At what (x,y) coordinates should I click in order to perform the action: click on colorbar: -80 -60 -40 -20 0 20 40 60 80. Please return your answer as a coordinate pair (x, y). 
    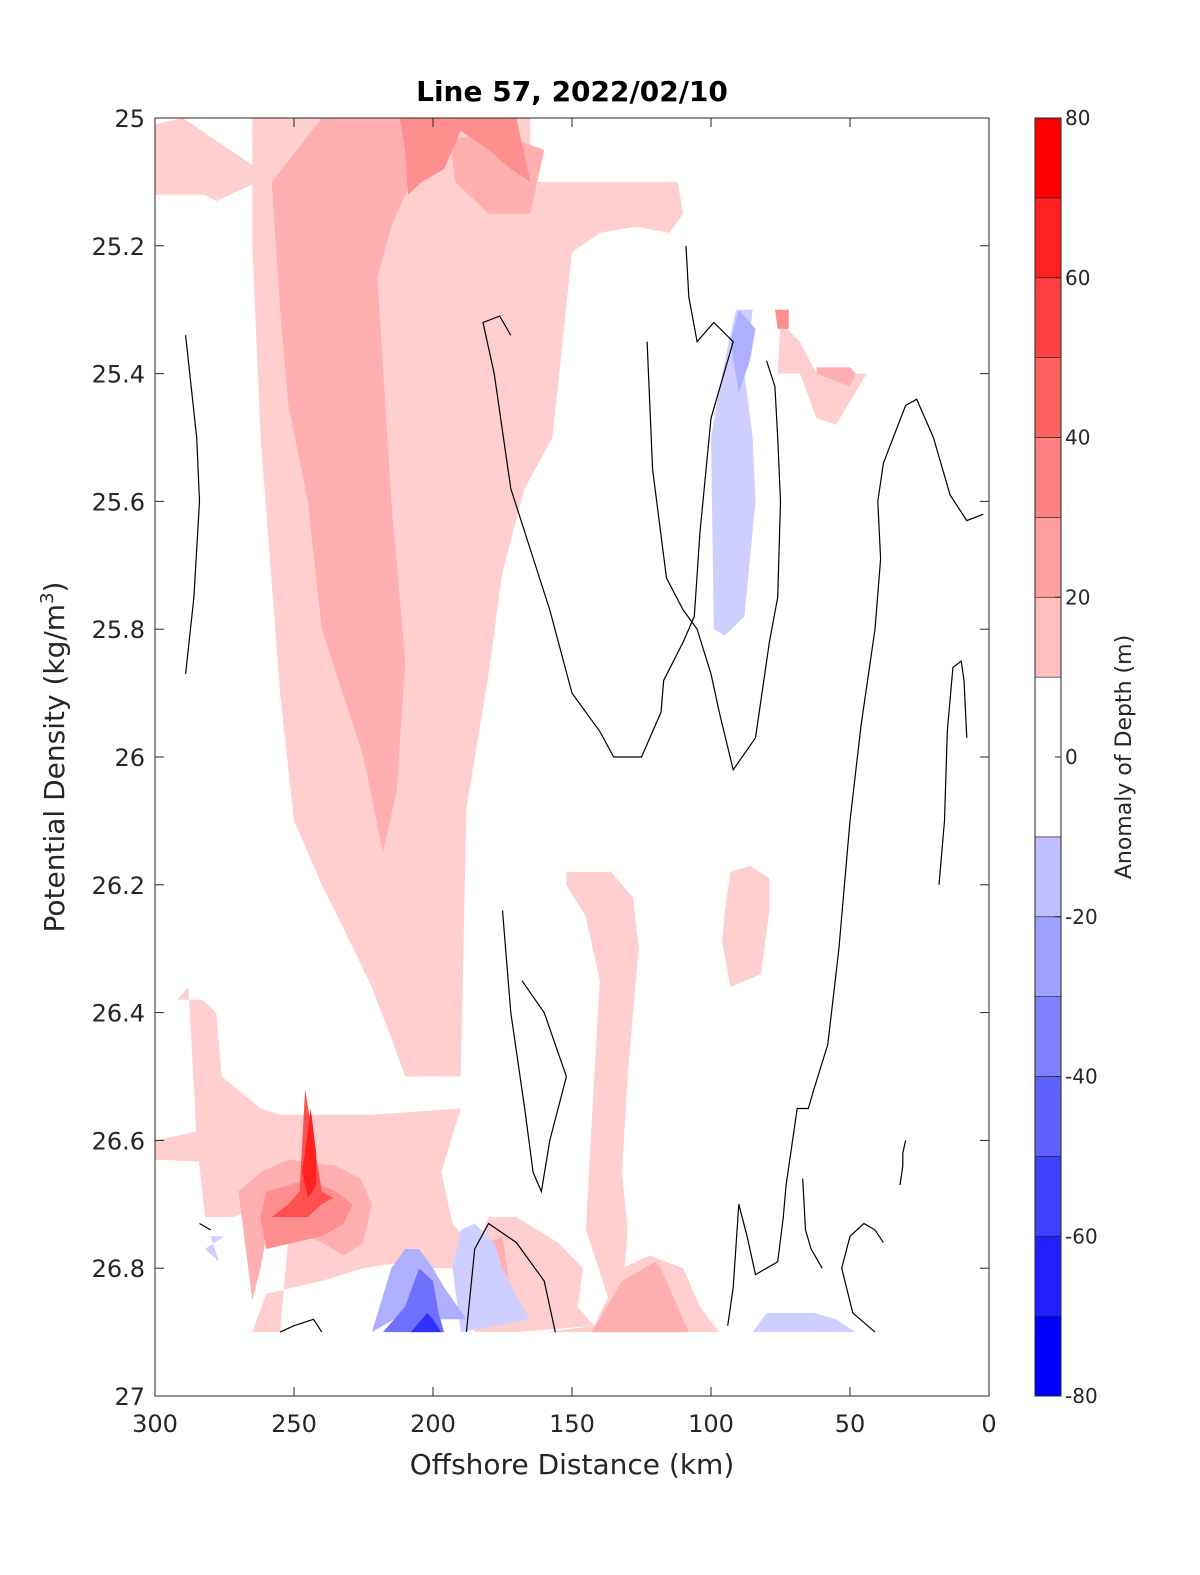
    Looking at the image, I should click on (1066, 757).